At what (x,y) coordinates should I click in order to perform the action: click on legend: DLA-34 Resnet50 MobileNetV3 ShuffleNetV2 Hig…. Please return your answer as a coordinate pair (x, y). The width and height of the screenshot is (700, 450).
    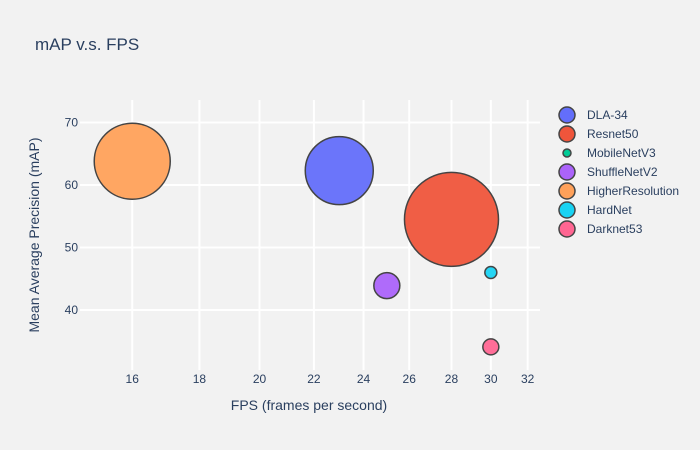
    Looking at the image, I should click on (618, 172).